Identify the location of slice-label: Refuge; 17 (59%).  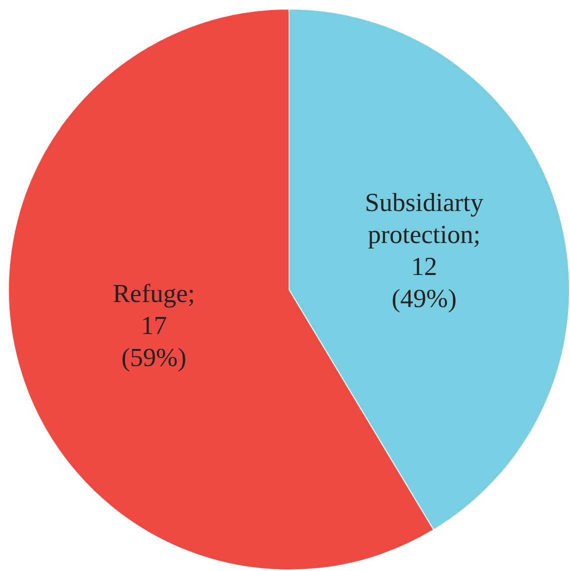
(154, 325).